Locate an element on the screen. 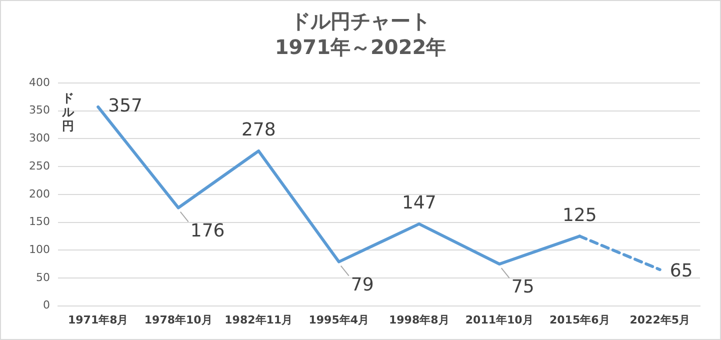 This screenshot has height=340, width=721. x-tick-label: 1978年10月 is located at coordinates (178, 319).